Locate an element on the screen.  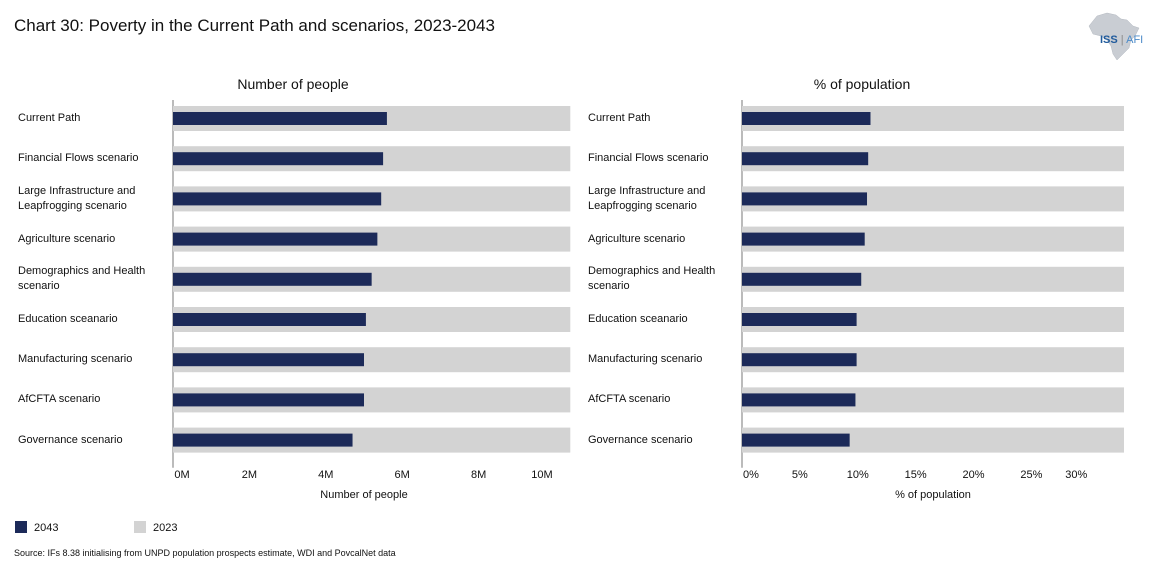
panel-1-category-label: Current Path is located at coordinates (49, 118).